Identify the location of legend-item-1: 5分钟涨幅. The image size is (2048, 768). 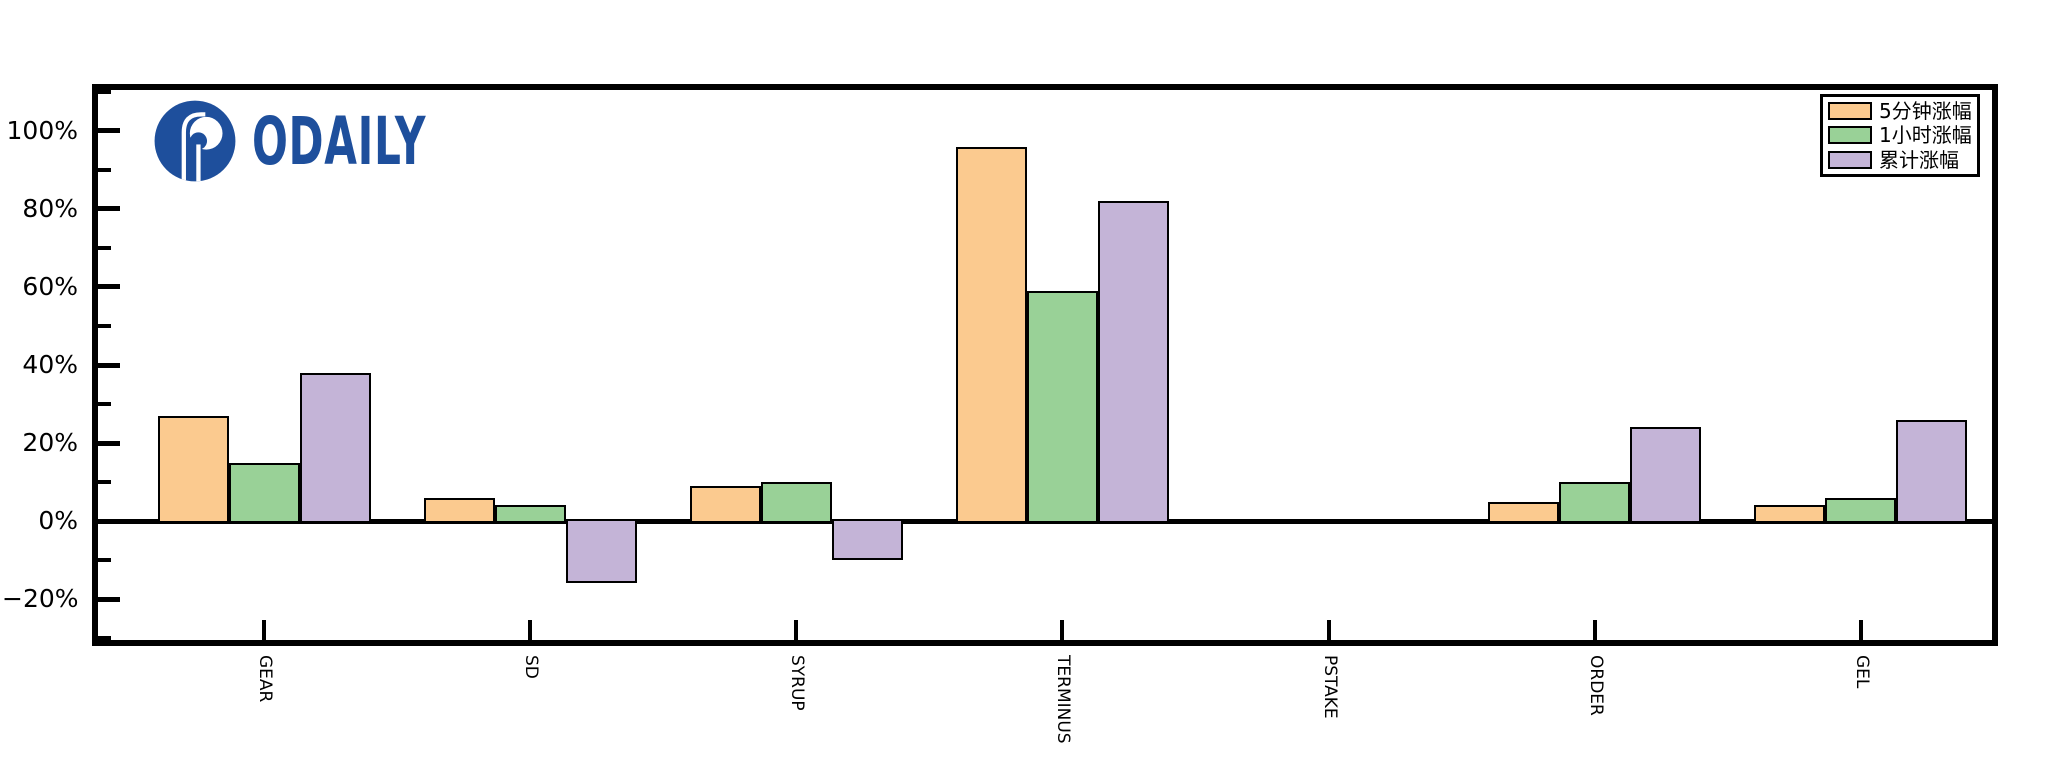
(1900, 111).